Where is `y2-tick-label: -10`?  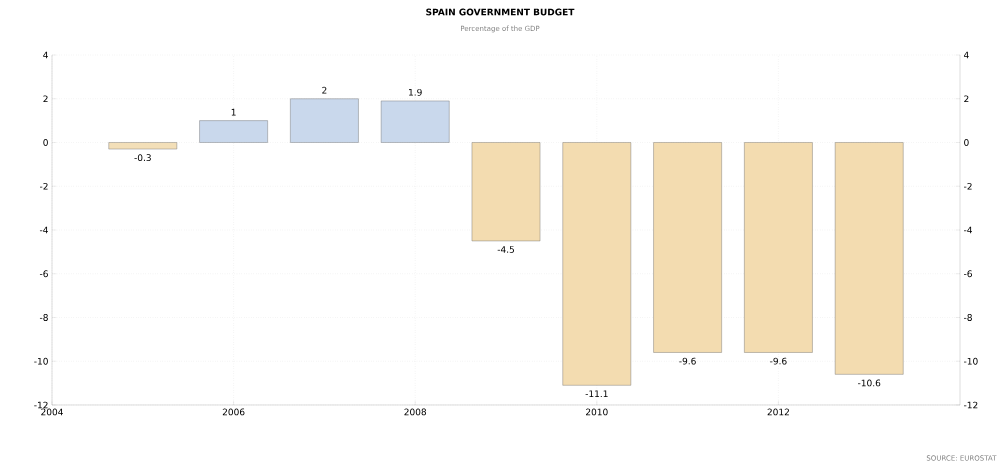
y2-tick-label: -10 is located at coordinates (970, 361).